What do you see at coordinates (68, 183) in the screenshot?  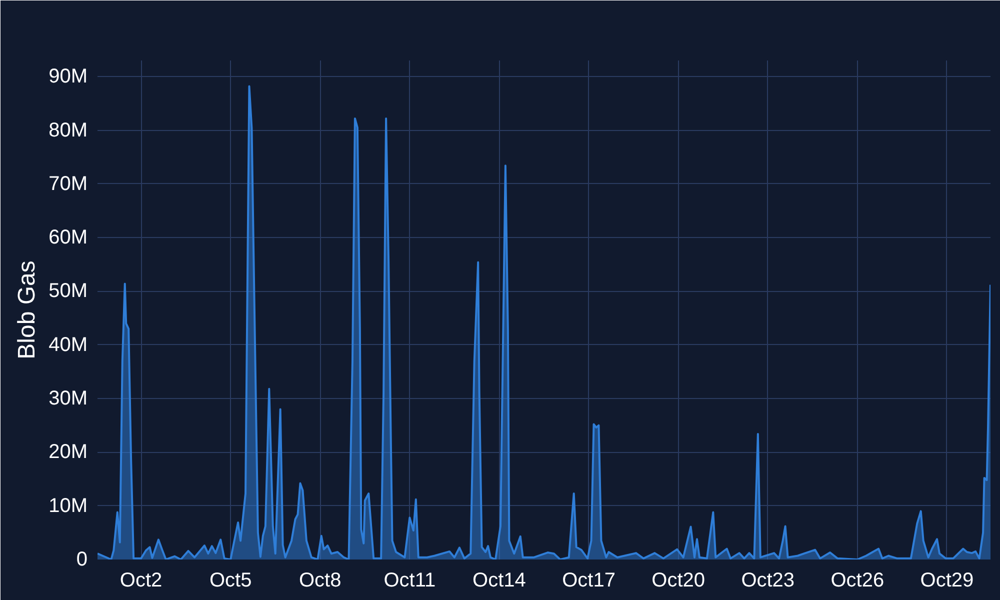 I see `y-tick-label: 70M` at bounding box center [68, 183].